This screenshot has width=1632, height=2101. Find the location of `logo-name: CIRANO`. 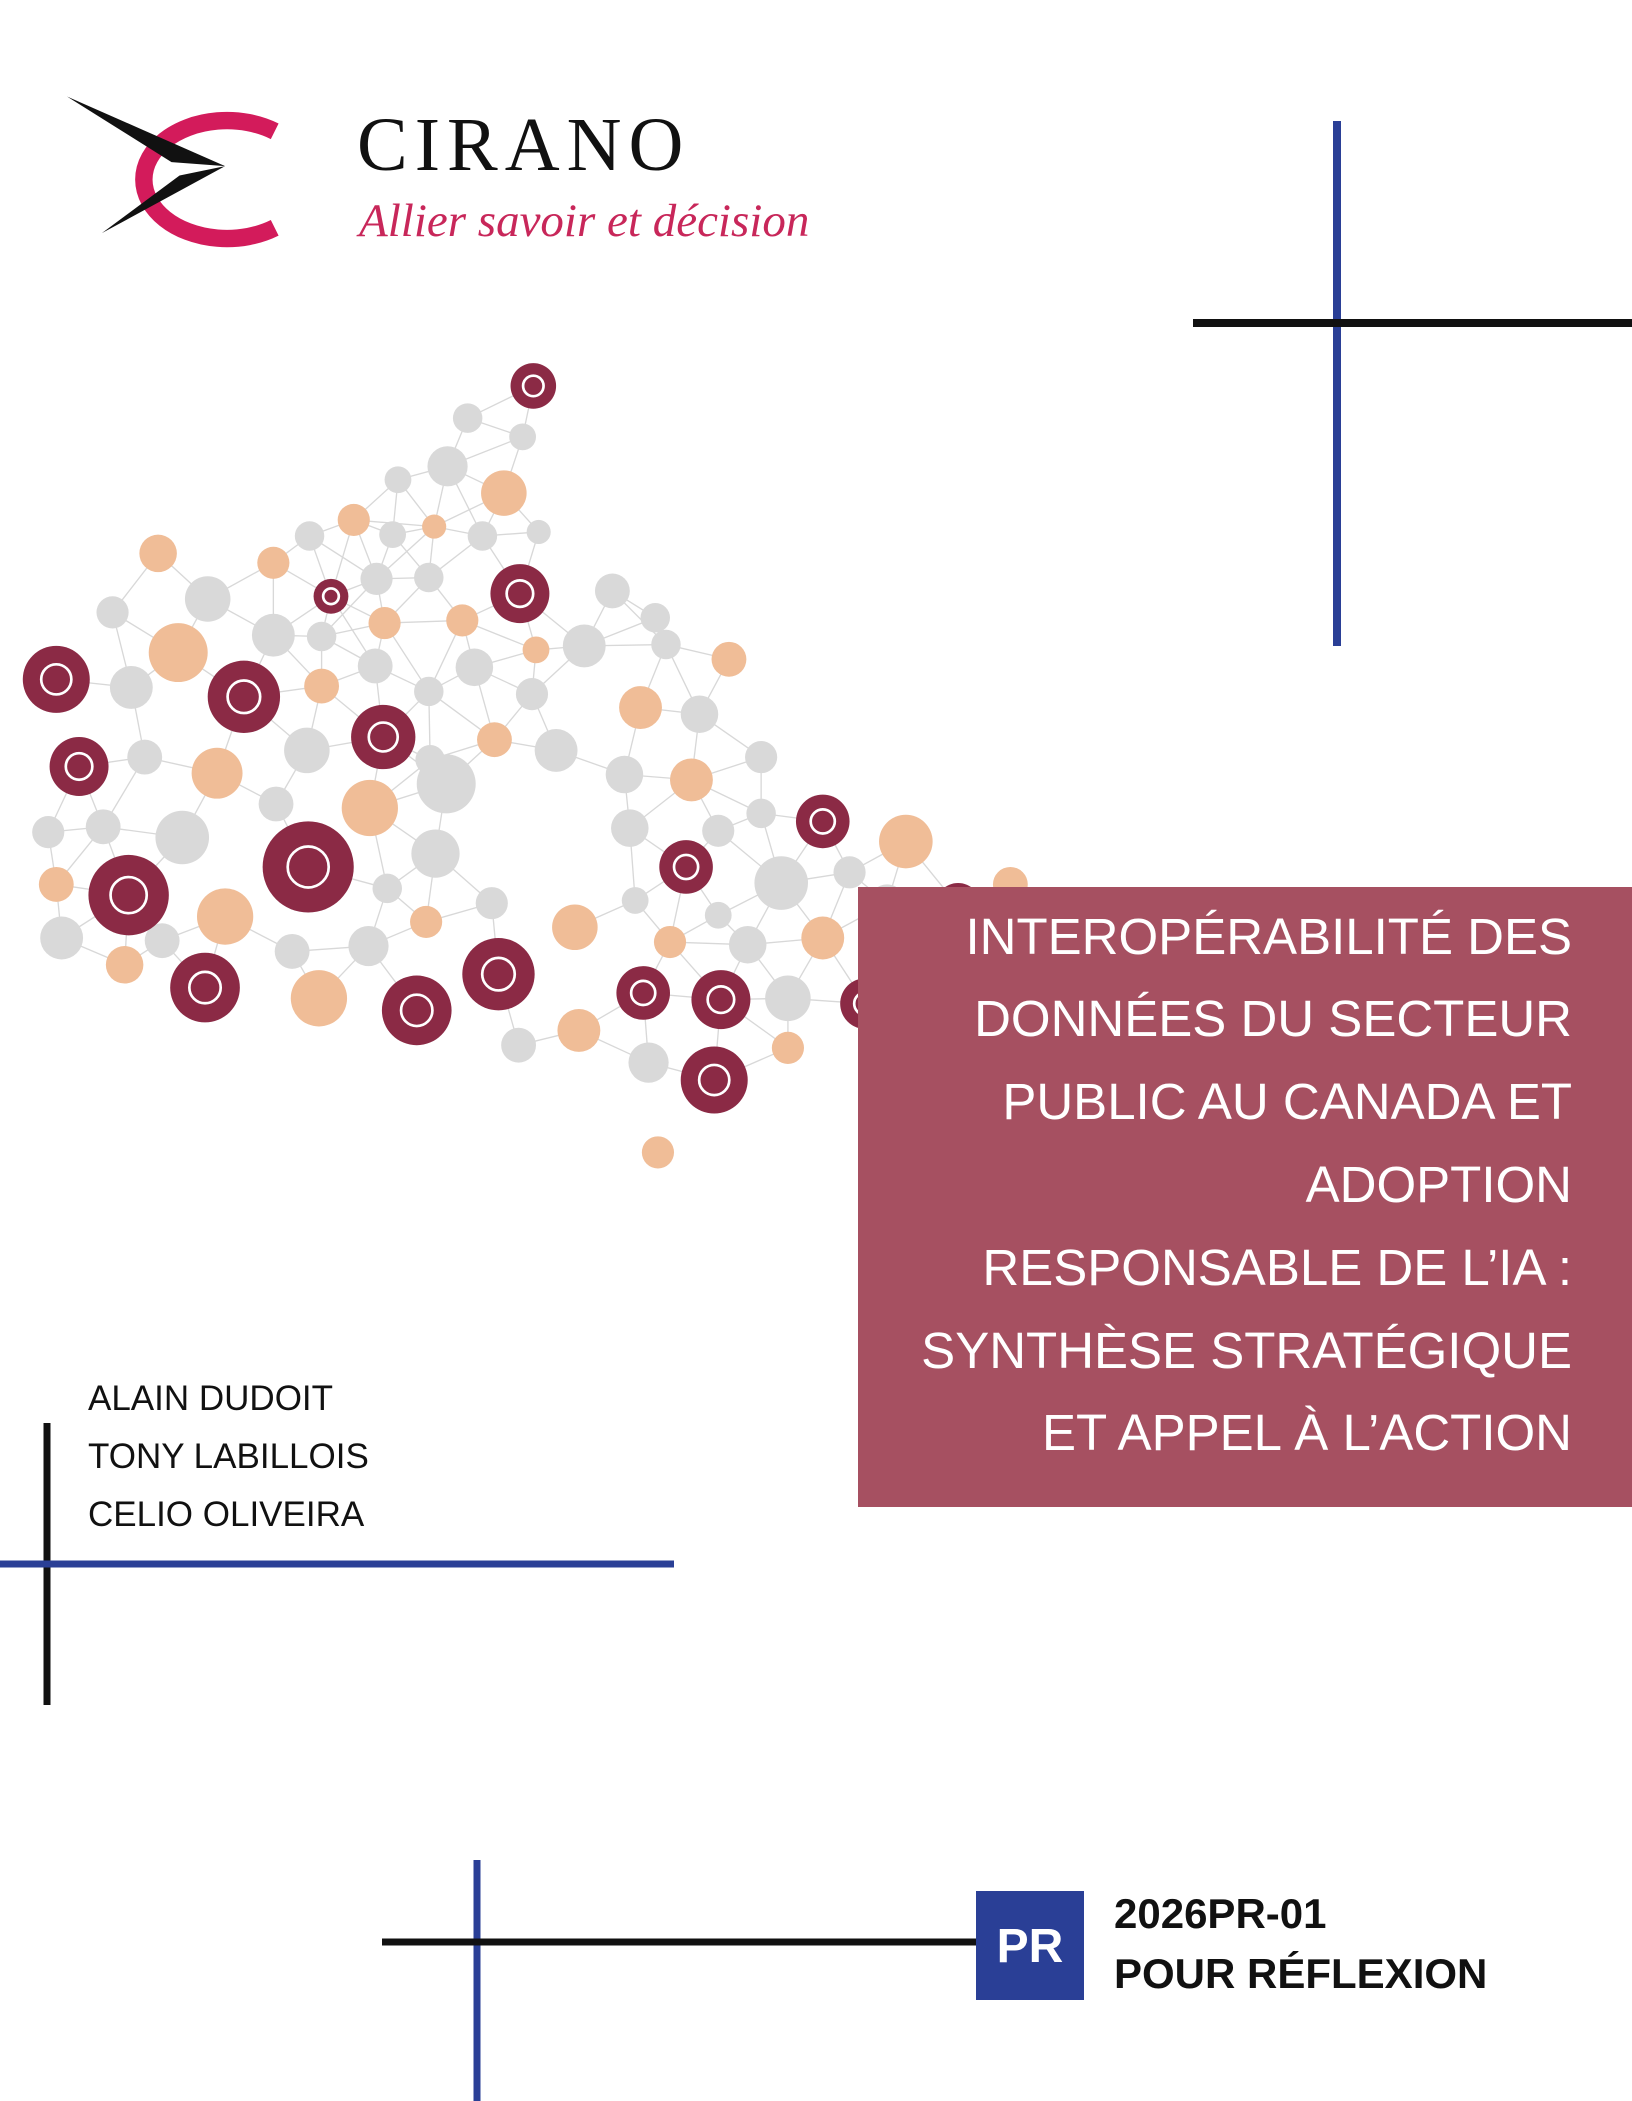

logo-name: CIRANO is located at coordinates (523, 145).